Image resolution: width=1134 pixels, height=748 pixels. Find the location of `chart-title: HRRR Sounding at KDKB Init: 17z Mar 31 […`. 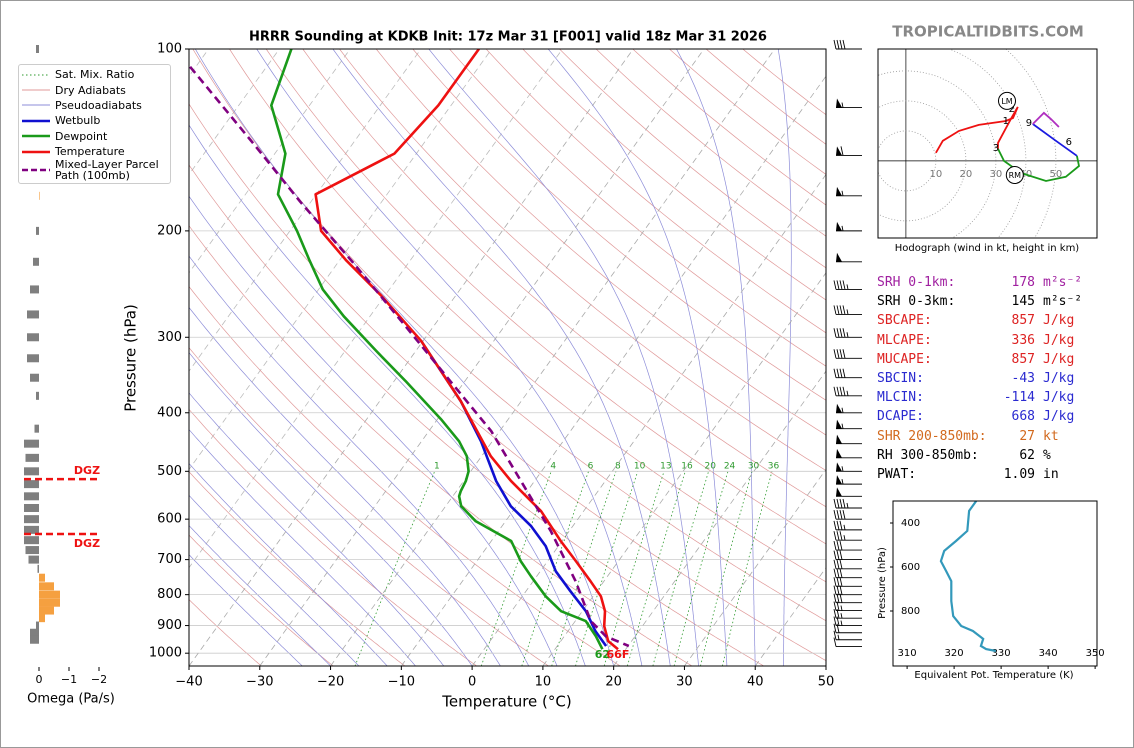

chart-title: HRRR Sounding at KDKB Init: 17z Mar 31 [… is located at coordinates (508, 37).